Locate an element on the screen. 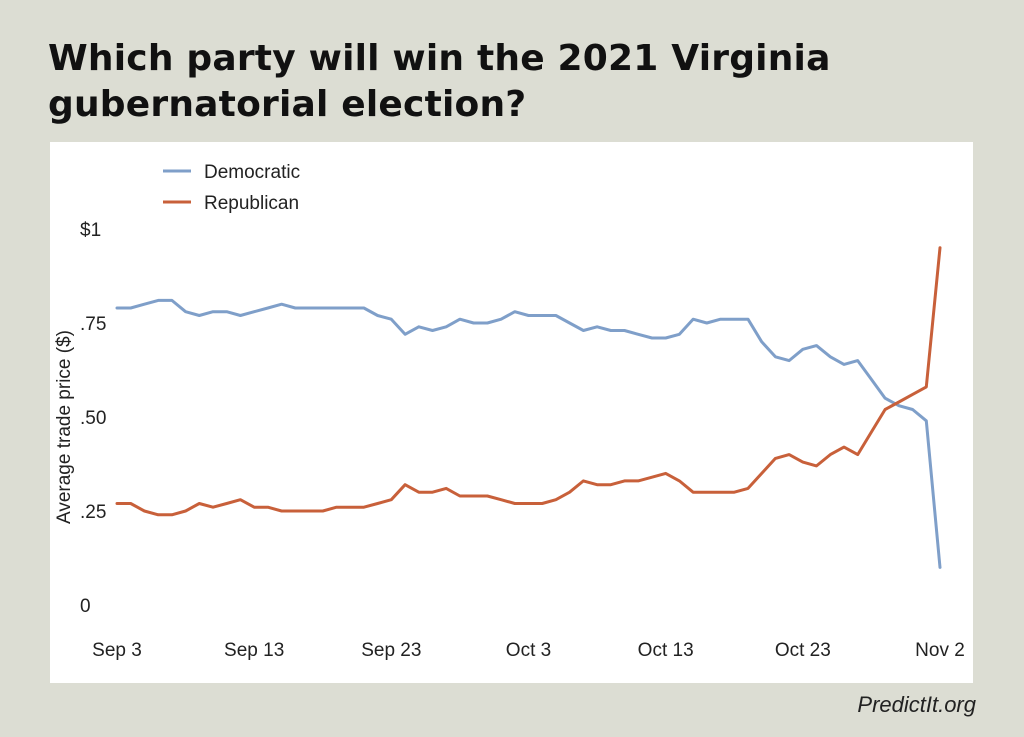  legend-label-democratic: Democratic is located at coordinates (252, 172).